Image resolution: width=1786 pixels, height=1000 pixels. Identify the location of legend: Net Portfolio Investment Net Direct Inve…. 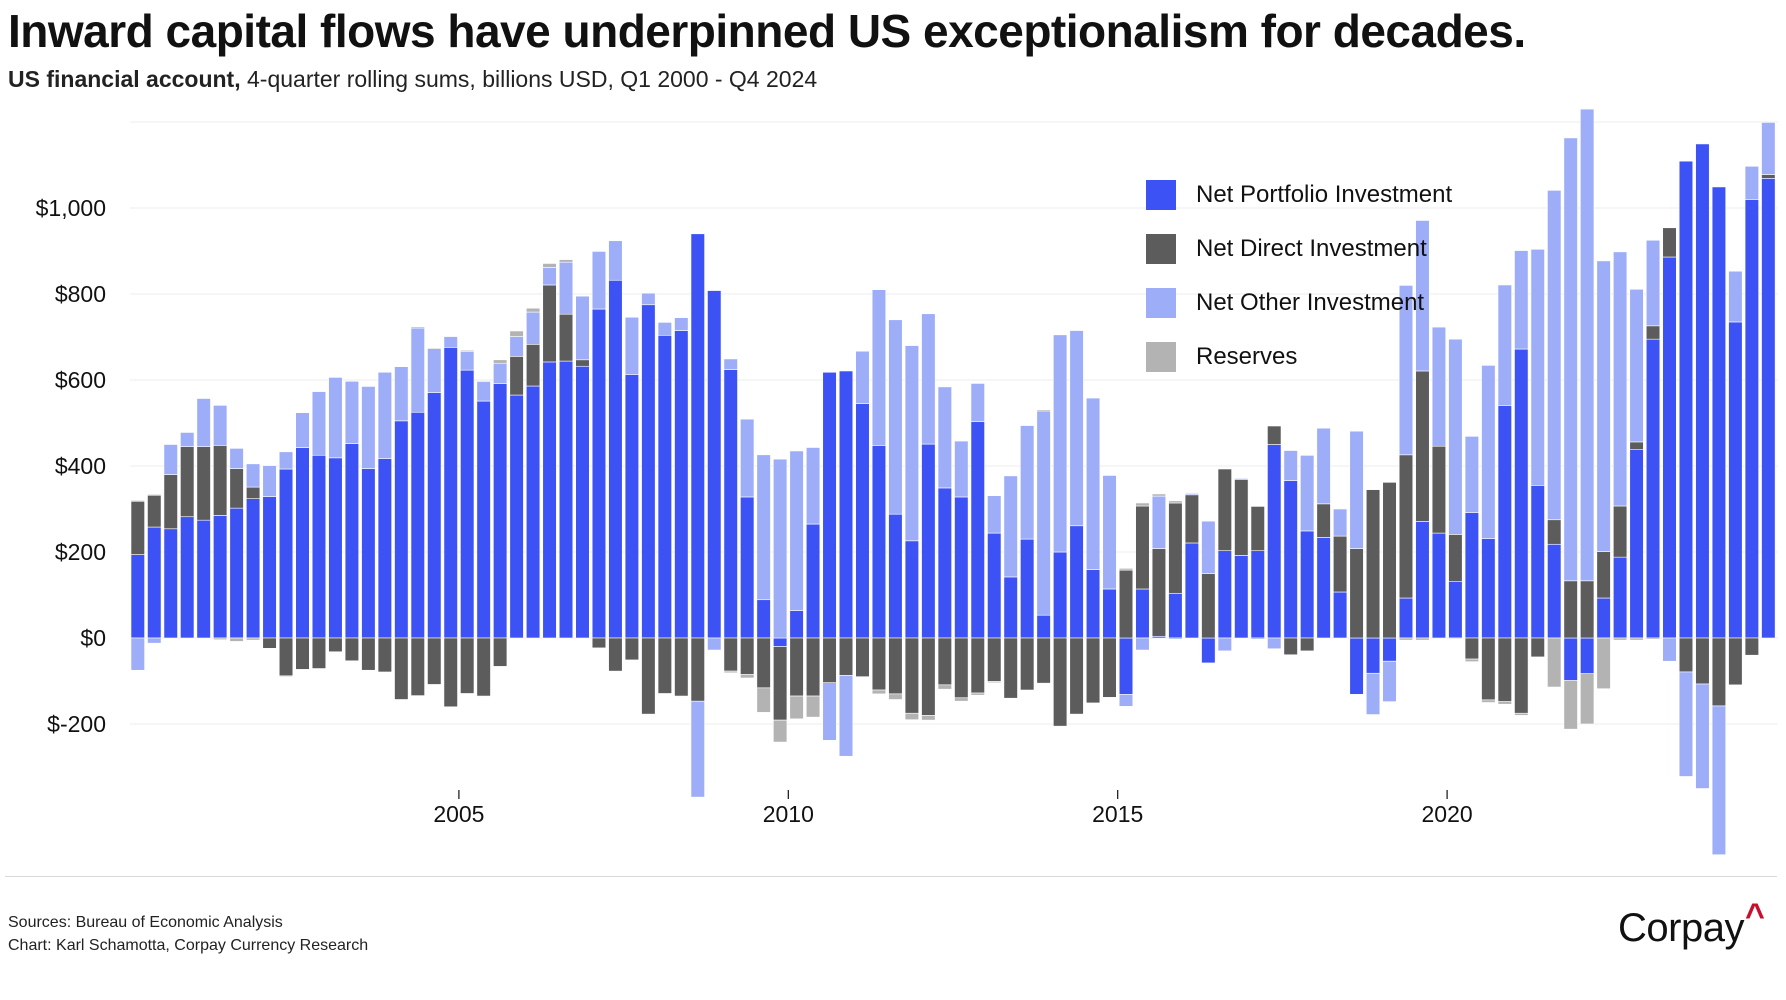
(1299, 276).